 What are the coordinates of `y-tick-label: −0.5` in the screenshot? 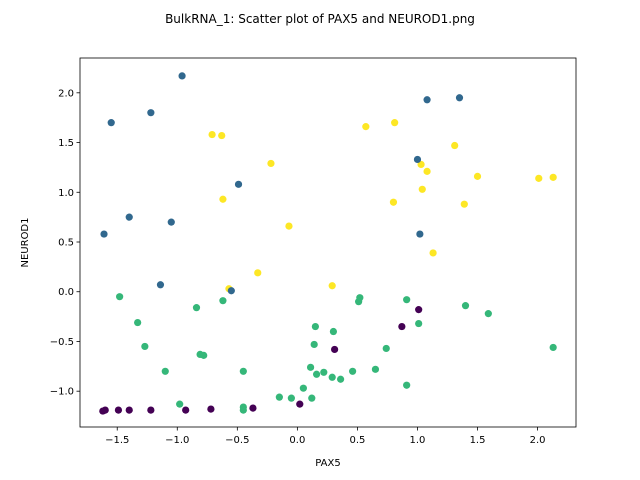 It's located at (62, 342).